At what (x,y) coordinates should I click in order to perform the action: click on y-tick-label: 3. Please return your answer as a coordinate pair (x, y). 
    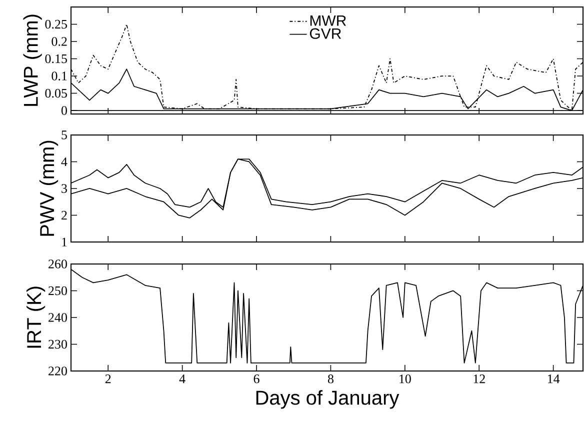
    Looking at the image, I should click on (64, 188).